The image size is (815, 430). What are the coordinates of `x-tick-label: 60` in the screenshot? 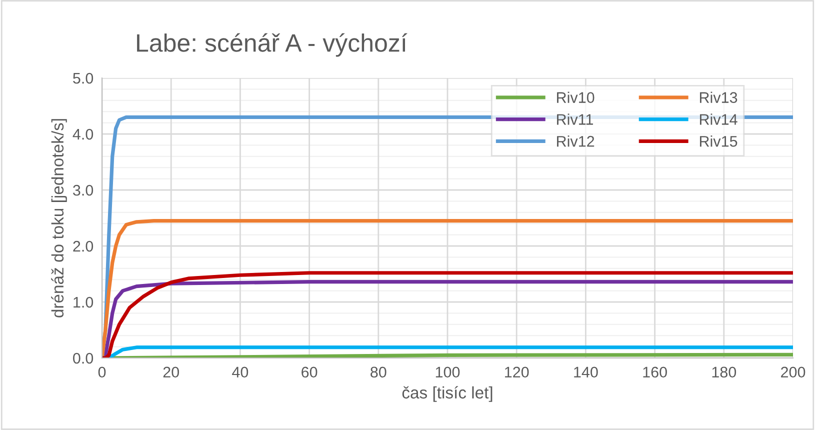 It's located at (310, 372).